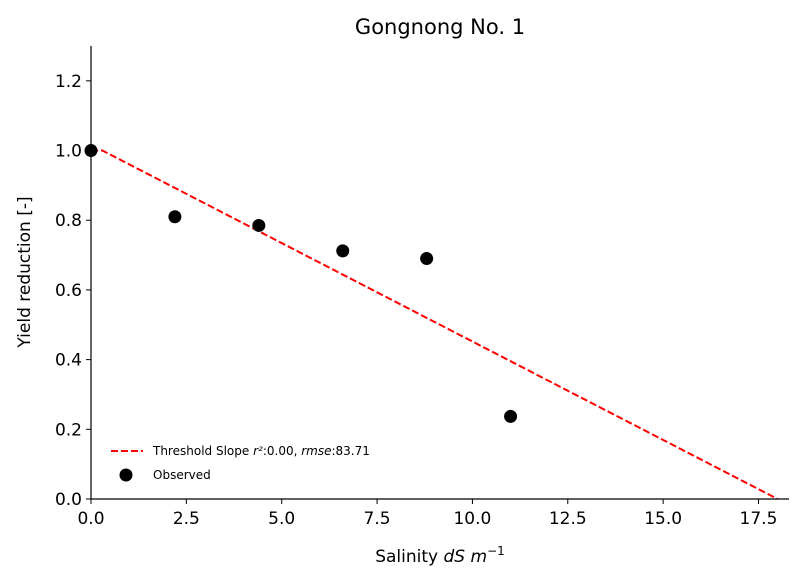 The width and height of the screenshot is (803, 585). Describe the element at coordinates (440, 27) in the screenshot. I see `chart-title: Gongnong No. 1` at that location.